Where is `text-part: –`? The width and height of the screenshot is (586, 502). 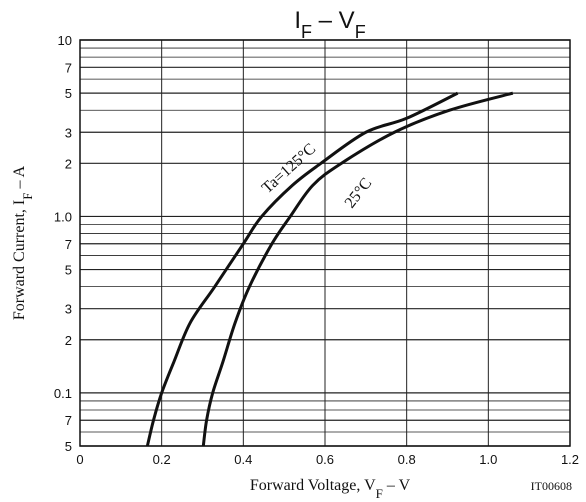 text-part: – is located at coordinates (325, 20).